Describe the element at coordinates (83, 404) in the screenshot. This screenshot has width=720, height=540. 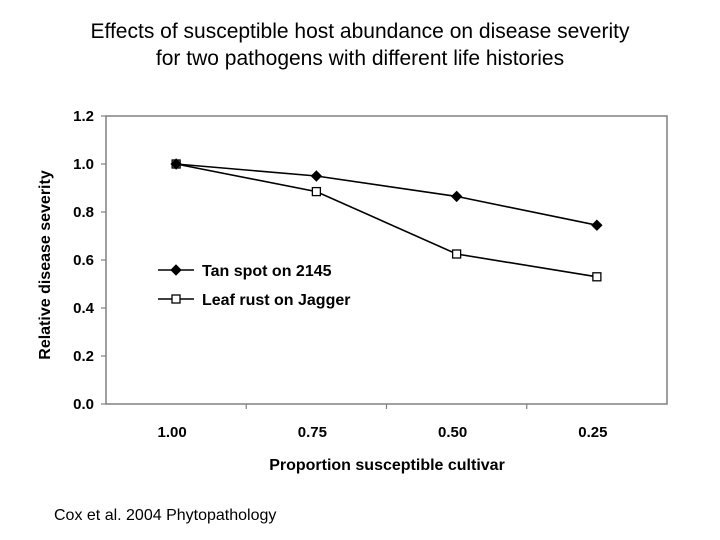
I see `y-tick-label: 0.0` at that location.